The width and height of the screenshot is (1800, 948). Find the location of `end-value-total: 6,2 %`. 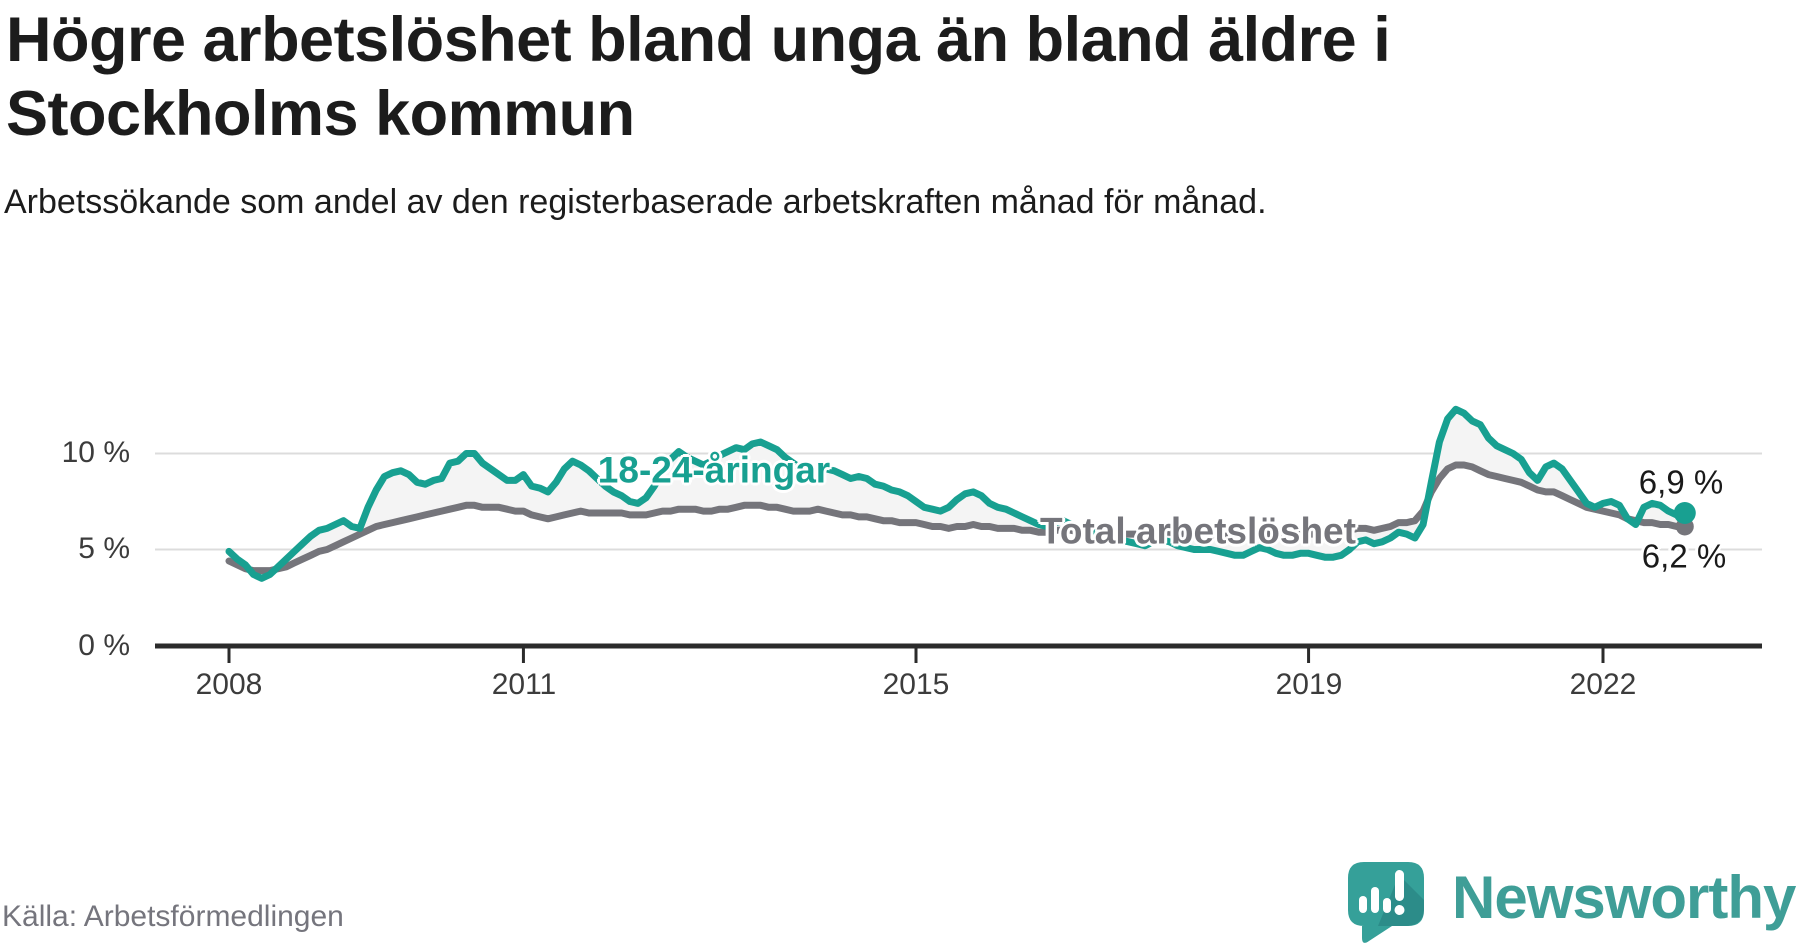

end-value-total: 6,2 % is located at coordinates (1684, 556).